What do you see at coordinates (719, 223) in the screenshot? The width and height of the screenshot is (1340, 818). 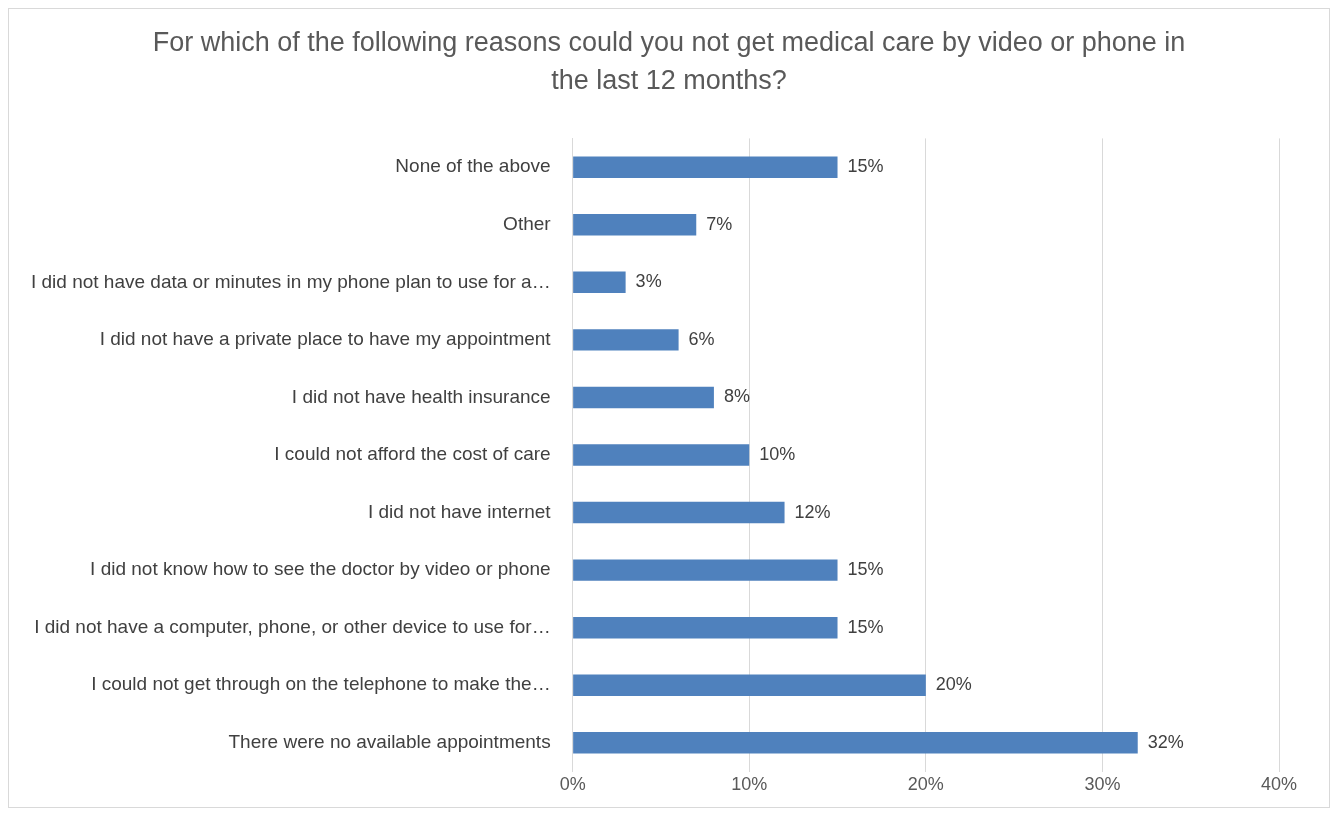 I see `data-label: 7%` at bounding box center [719, 223].